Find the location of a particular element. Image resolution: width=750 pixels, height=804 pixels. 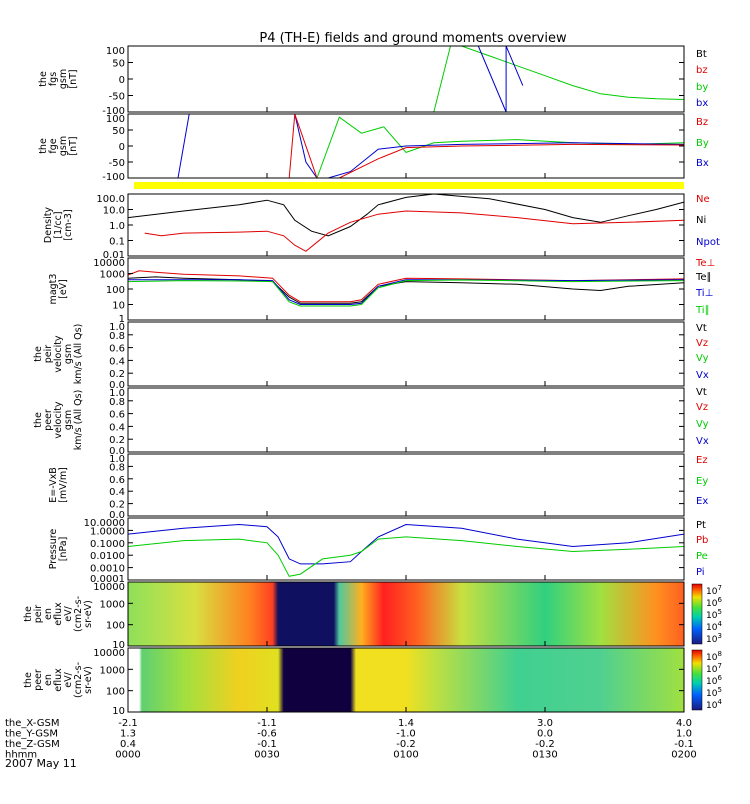

legend-Ey: Ey is located at coordinates (702, 481).